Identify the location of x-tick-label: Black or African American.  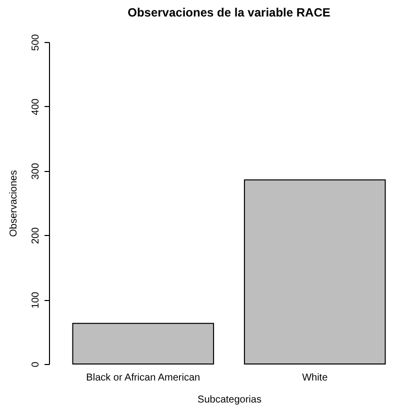
(143, 378).